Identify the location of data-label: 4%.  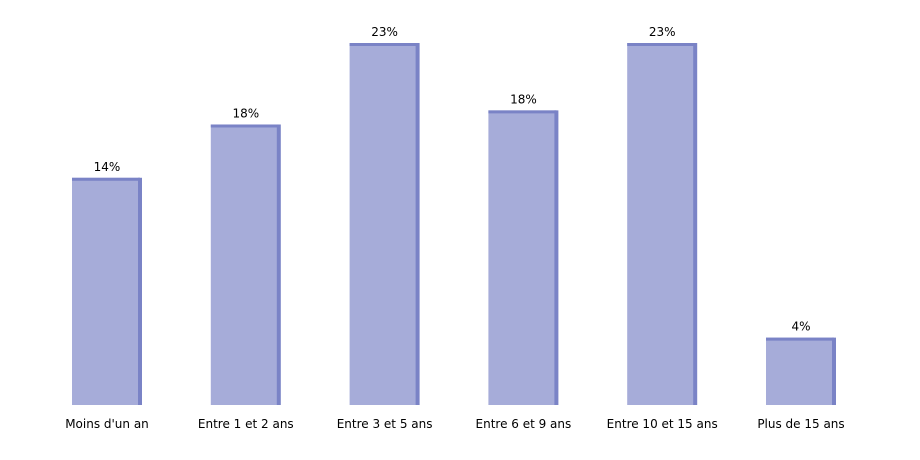
(800, 327).